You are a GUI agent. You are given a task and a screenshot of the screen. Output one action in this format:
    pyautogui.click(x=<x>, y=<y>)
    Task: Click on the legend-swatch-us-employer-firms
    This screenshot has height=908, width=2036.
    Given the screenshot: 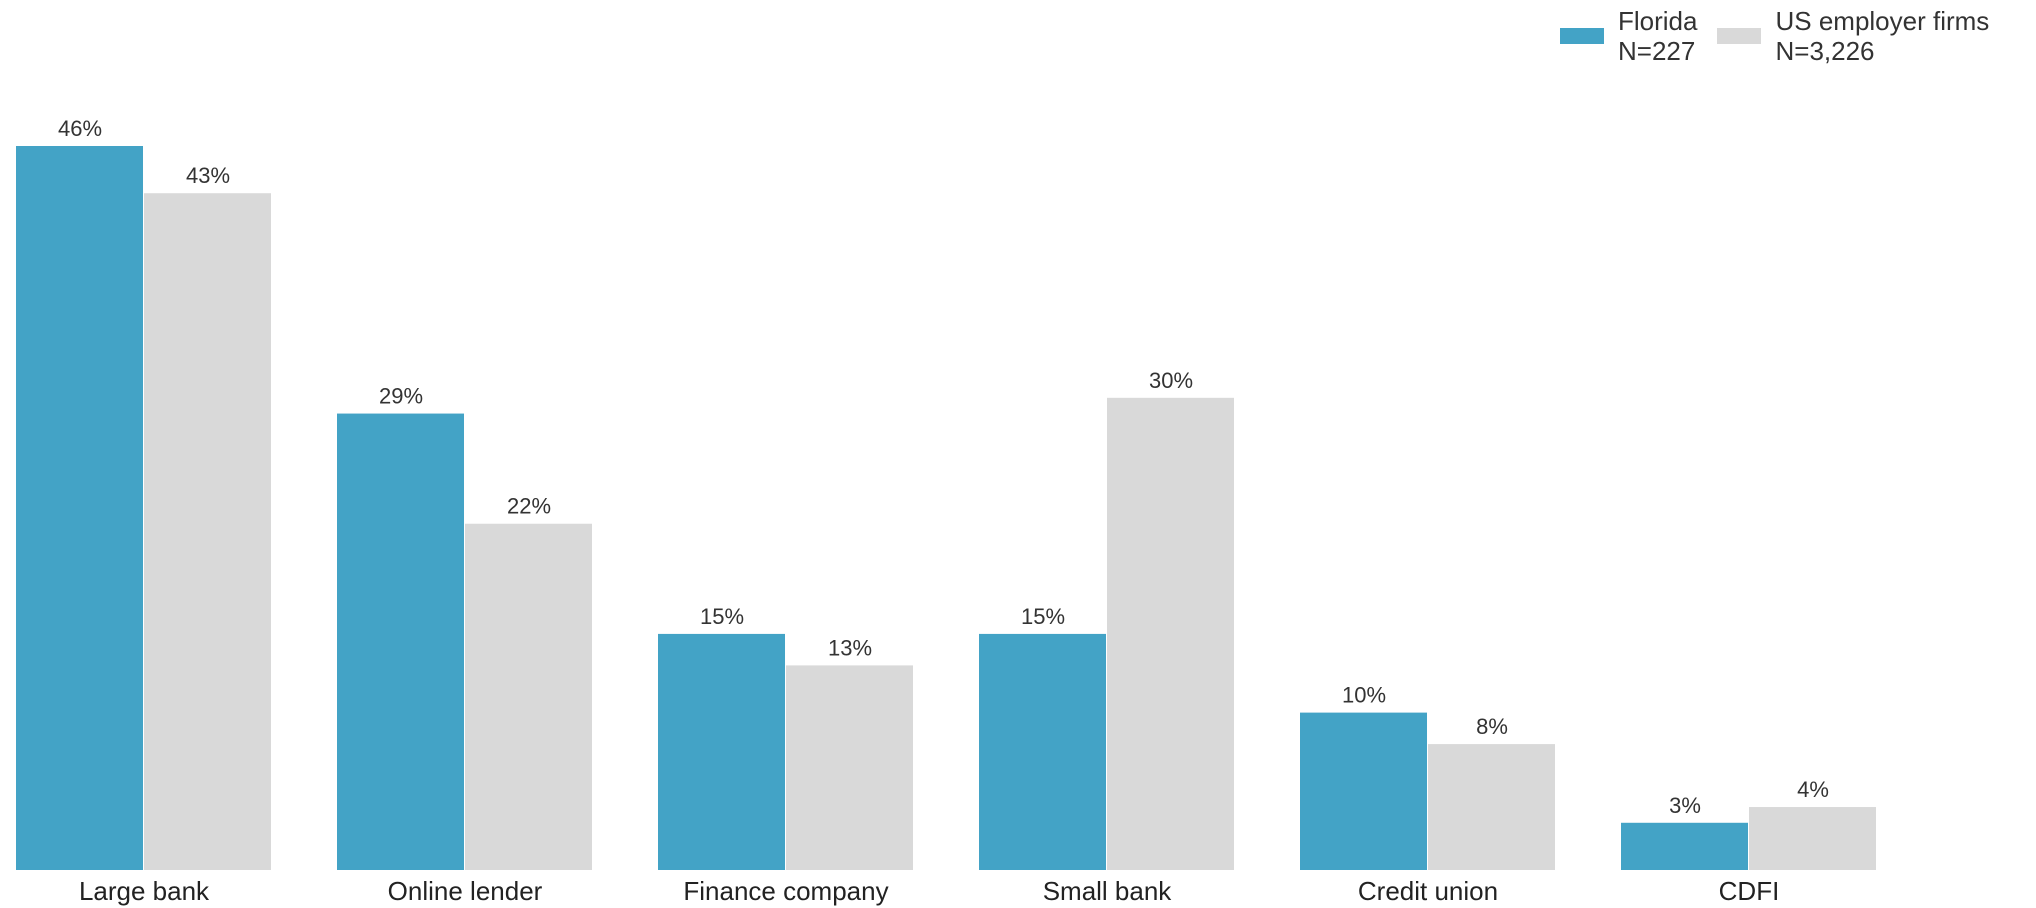 What is the action you would take?
    pyautogui.click(x=1739, y=36)
    